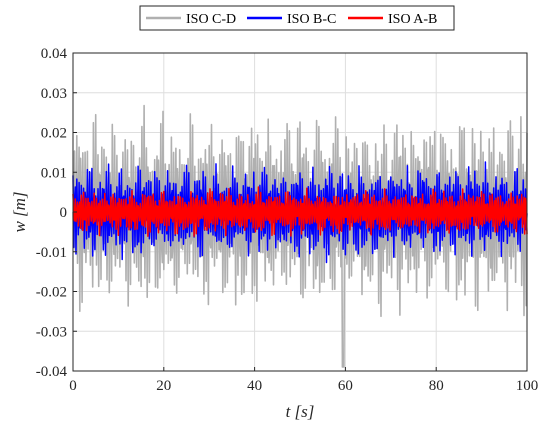 The height and width of the screenshot is (427, 550). I want to click on y-tick-label: 0.02, so click(54, 134).